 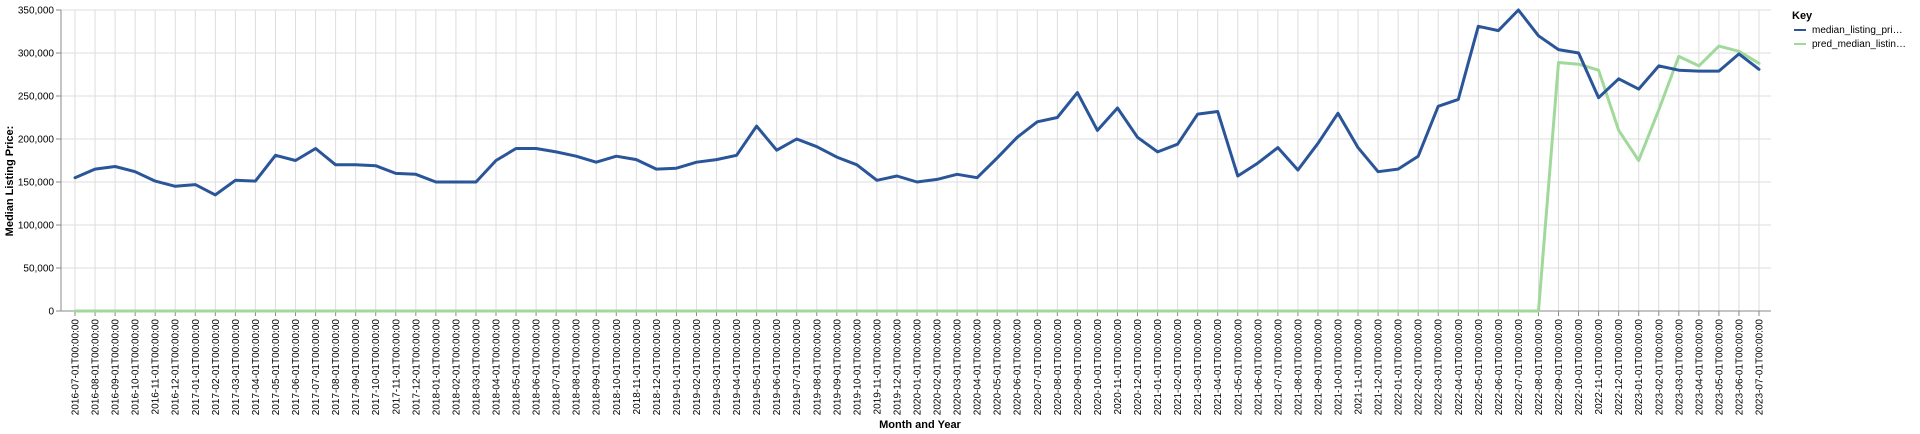 What do you see at coordinates (436, 367) in the screenshot?
I see `x-tick-label: 2018-01-01T00:00:00` at bounding box center [436, 367].